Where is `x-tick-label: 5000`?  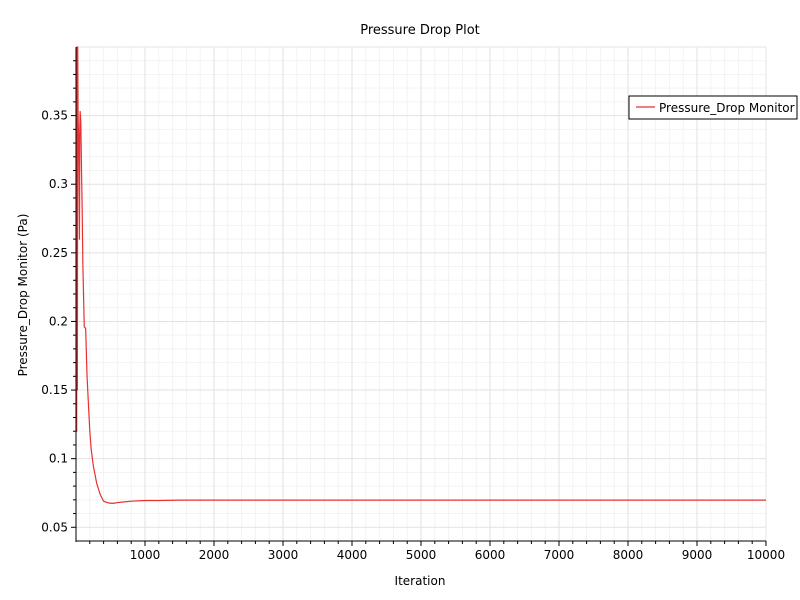
x-tick-label: 5000 is located at coordinates (421, 555).